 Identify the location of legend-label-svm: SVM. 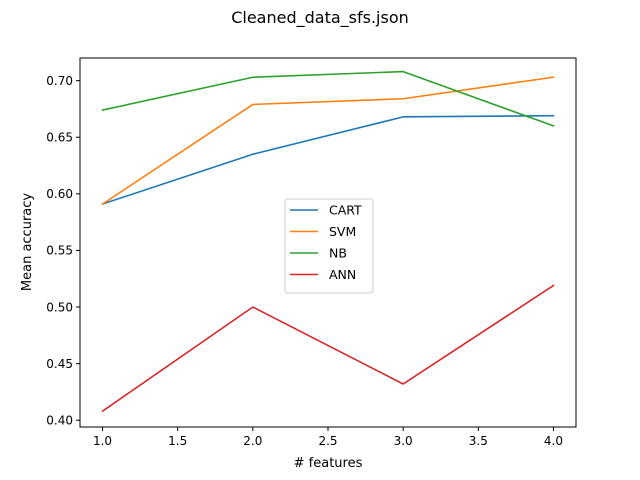
(342, 231).